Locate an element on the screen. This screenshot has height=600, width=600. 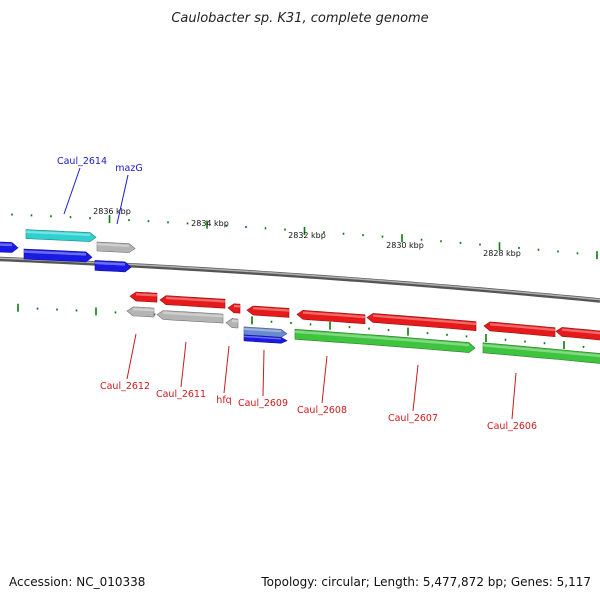
kbp-label: 2836 kbp is located at coordinates (112, 211).